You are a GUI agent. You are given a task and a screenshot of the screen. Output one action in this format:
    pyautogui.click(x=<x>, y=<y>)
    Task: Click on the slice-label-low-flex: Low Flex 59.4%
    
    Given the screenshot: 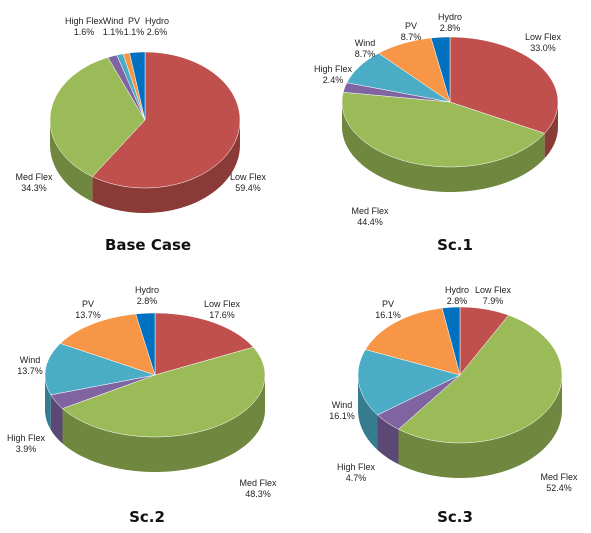 What is the action you would take?
    pyautogui.click(x=248, y=182)
    